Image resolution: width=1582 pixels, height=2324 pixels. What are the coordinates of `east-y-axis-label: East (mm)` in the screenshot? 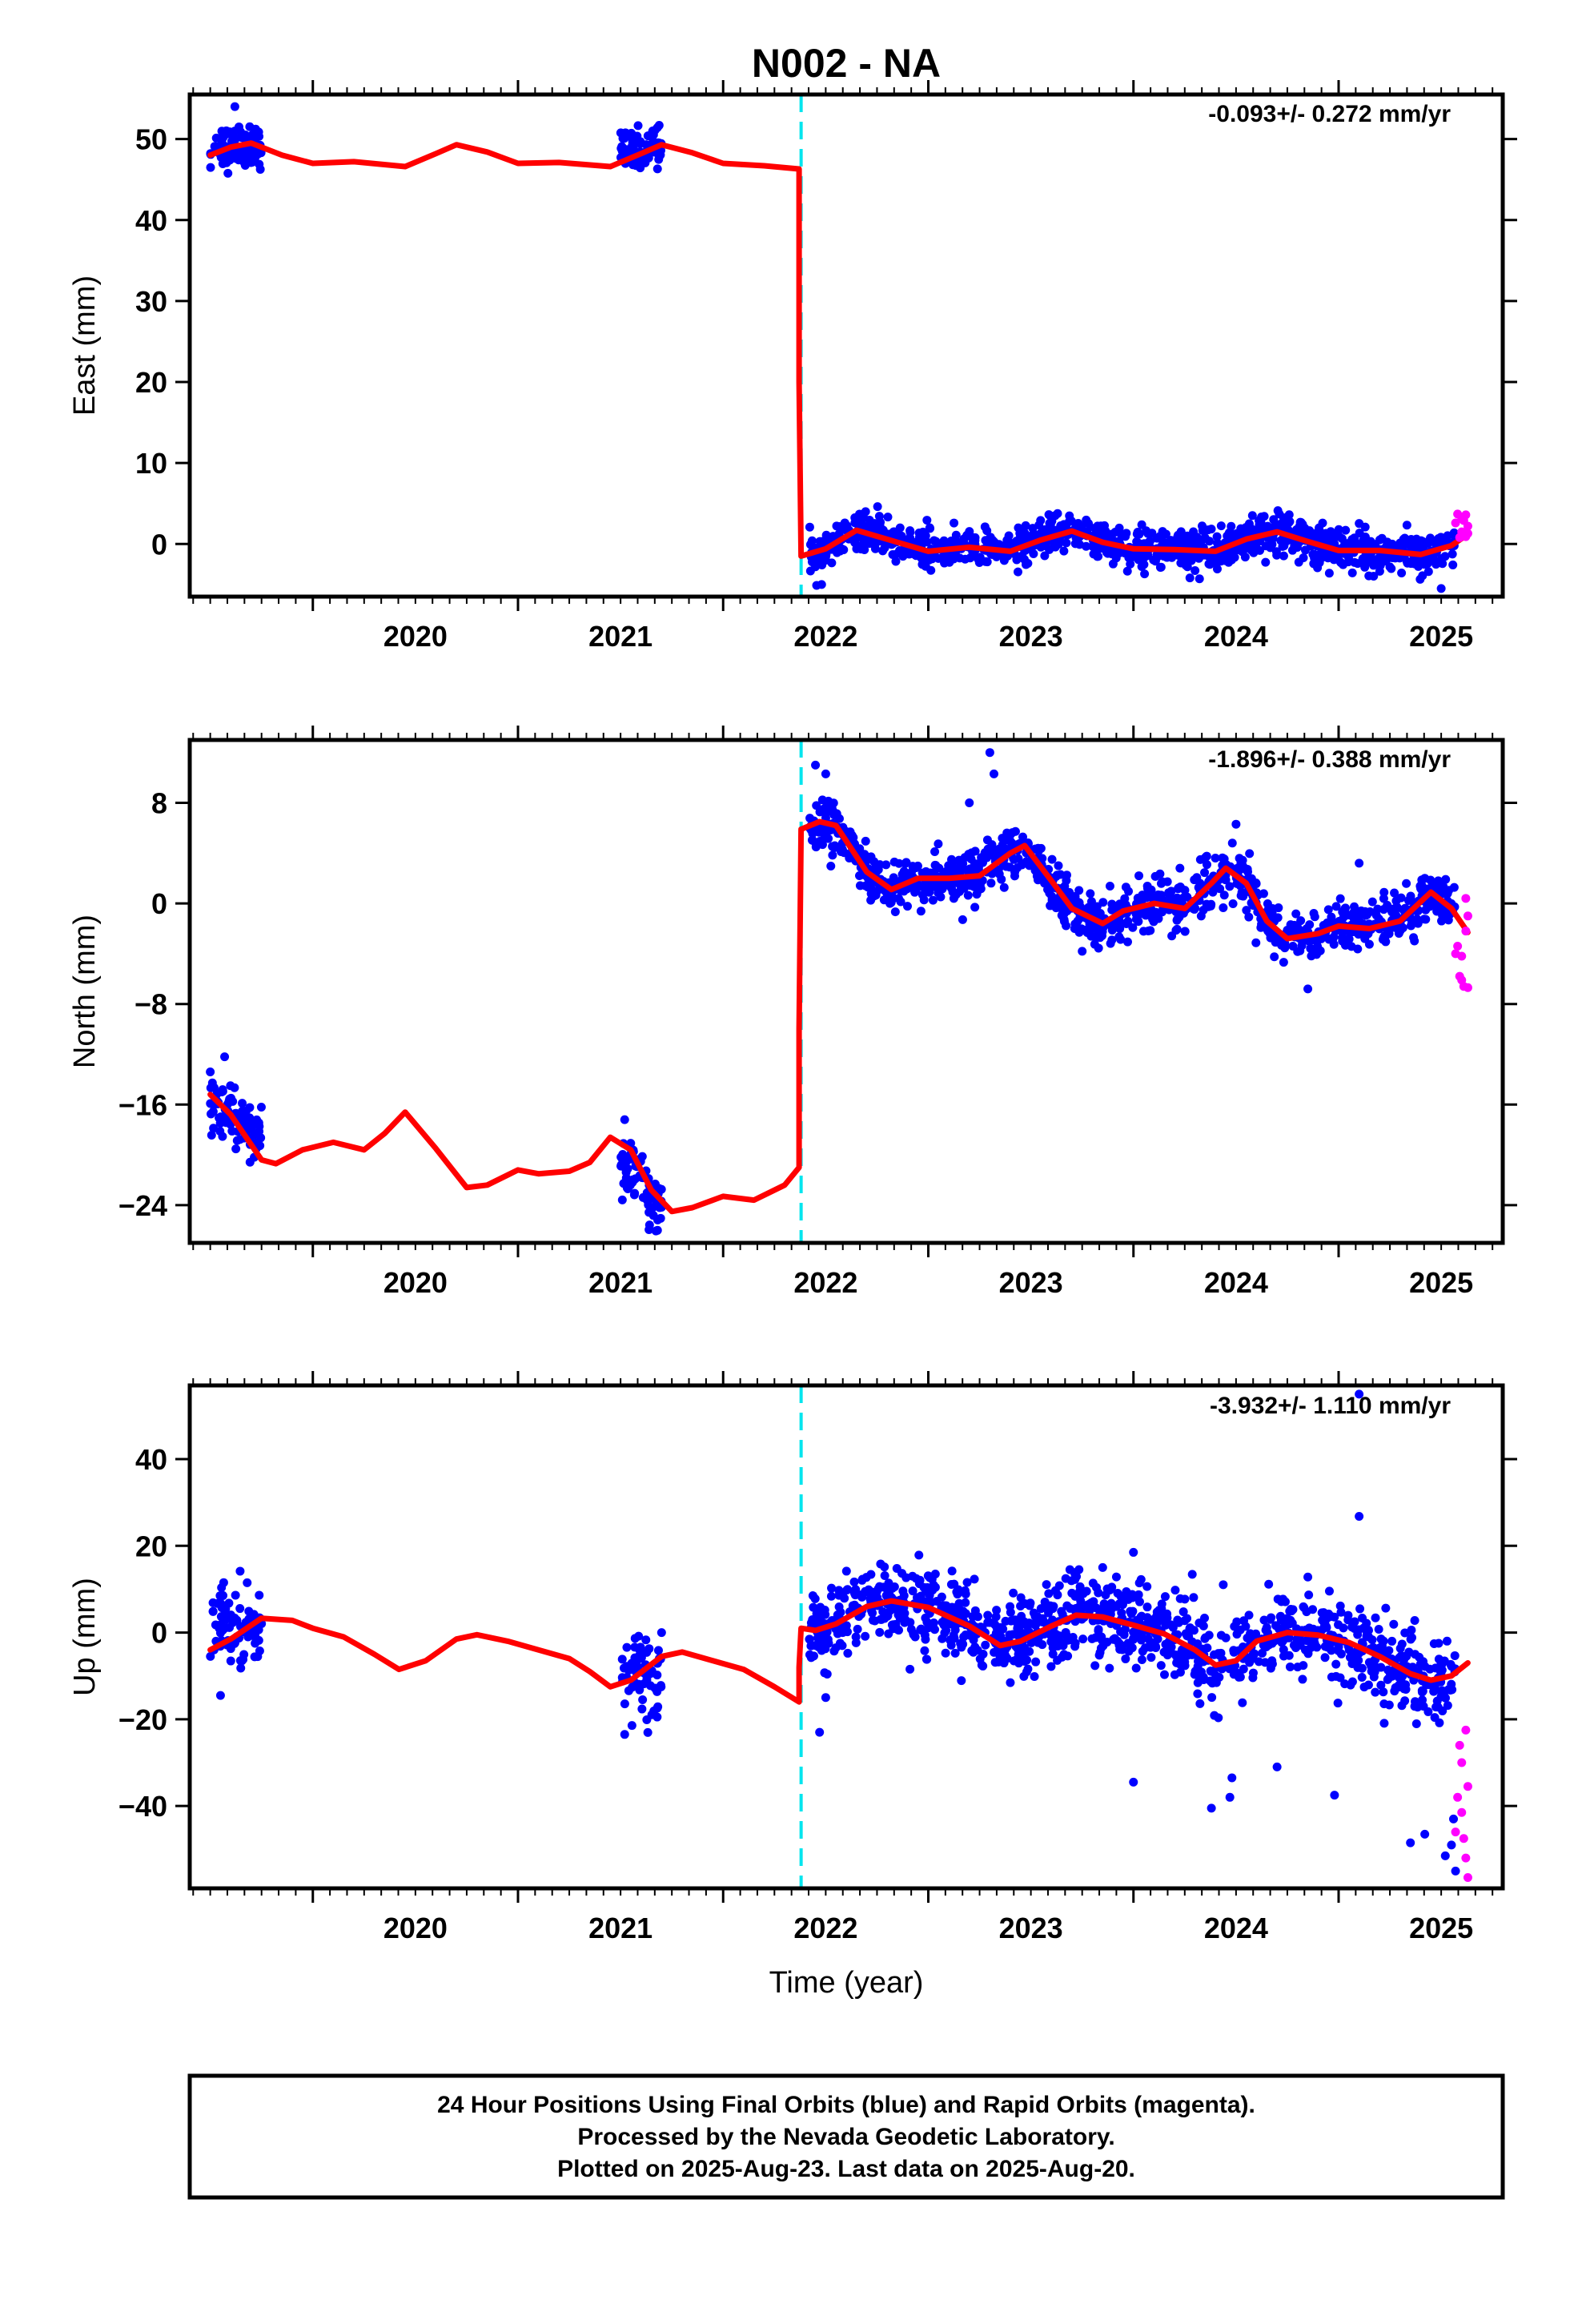 It's located at (85, 345).